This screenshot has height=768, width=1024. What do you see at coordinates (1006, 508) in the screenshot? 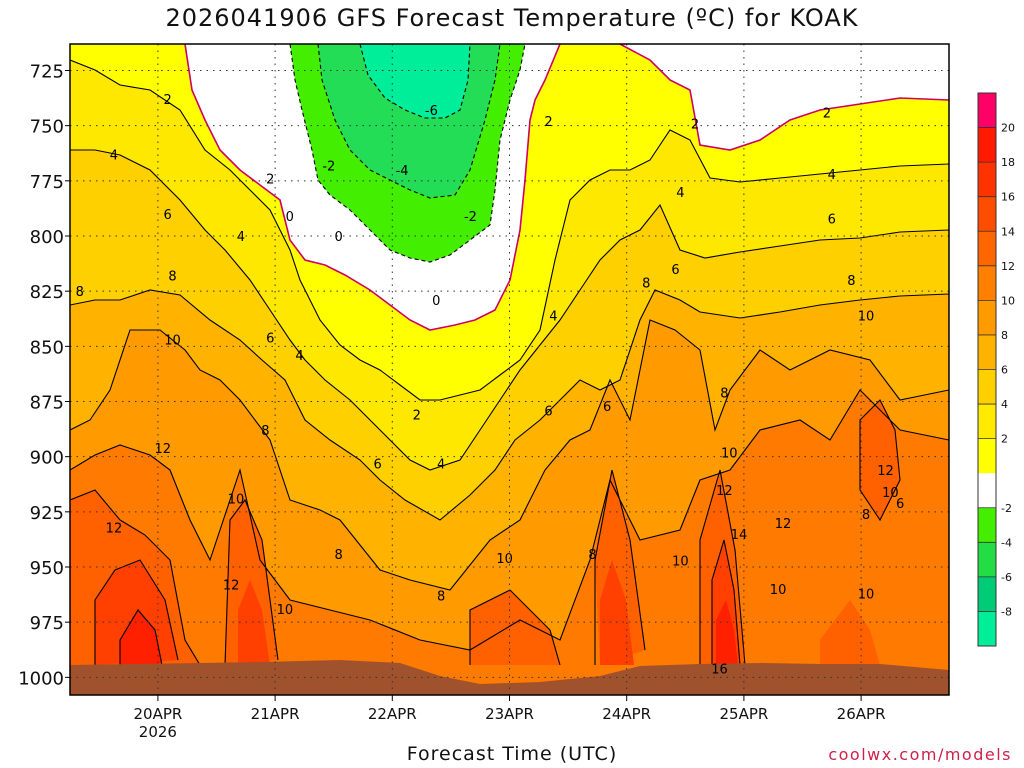
I see `colorbar-label: -2` at bounding box center [1006, 508].